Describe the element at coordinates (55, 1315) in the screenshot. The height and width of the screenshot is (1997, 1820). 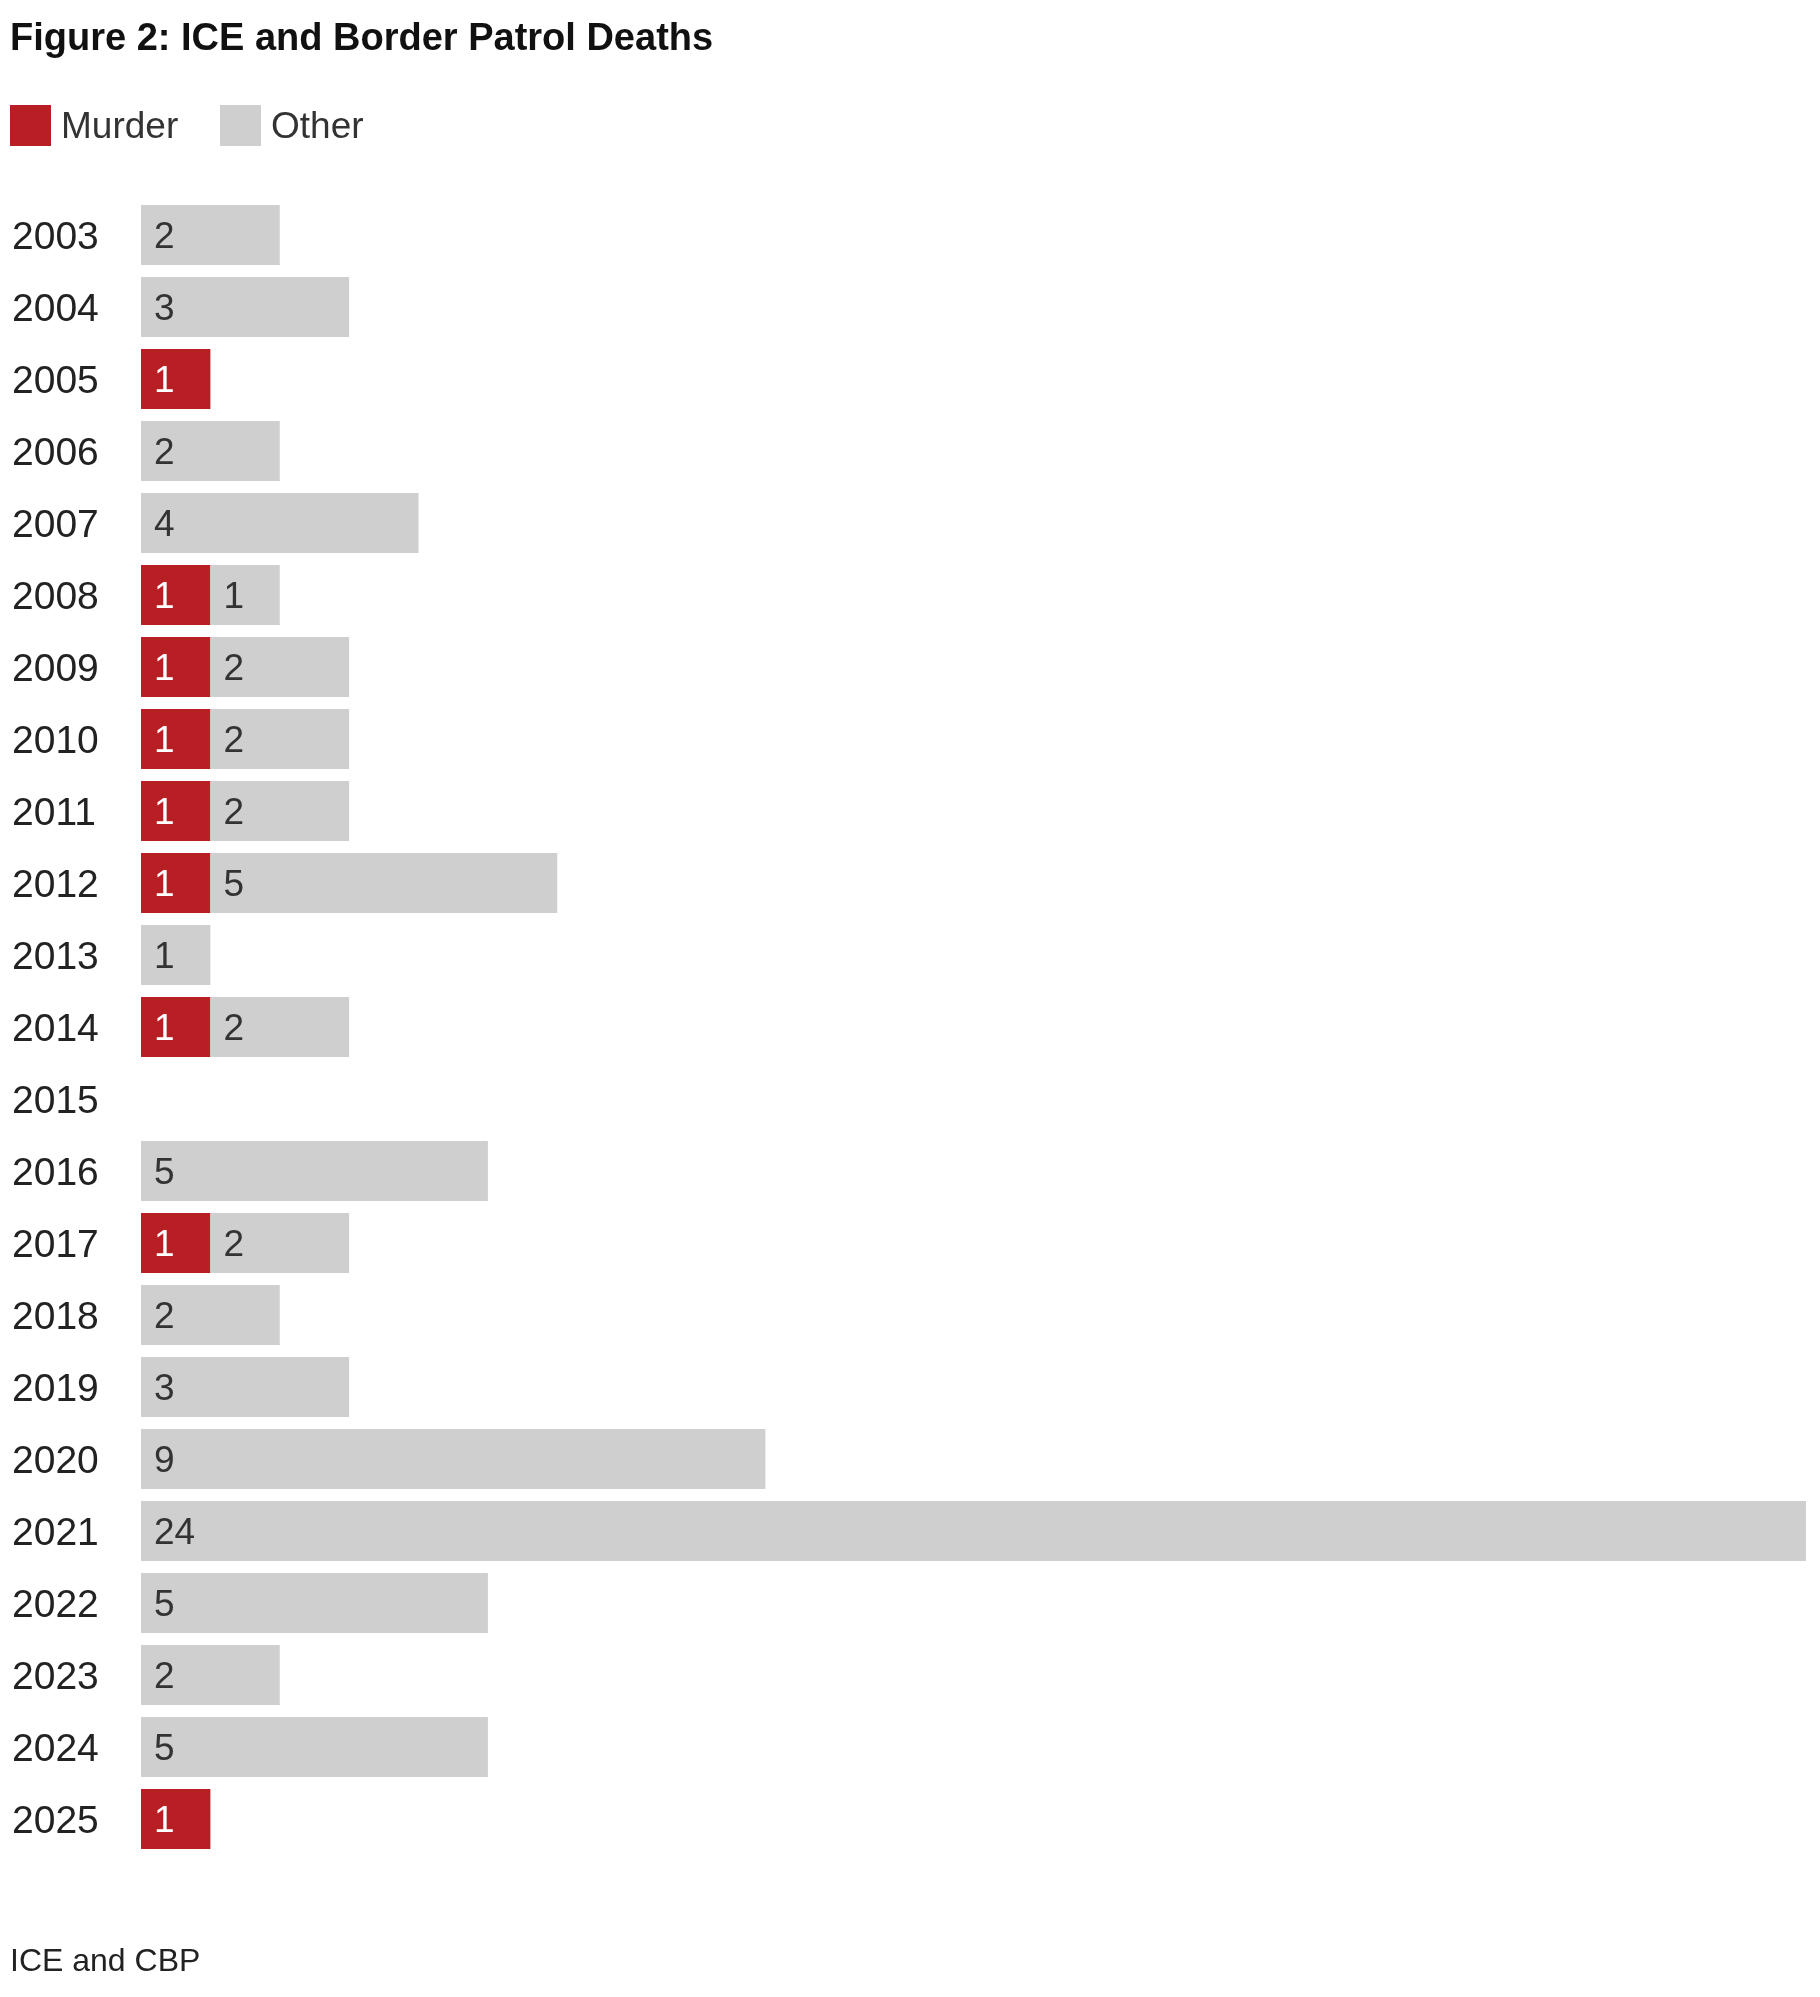
I see `y-tick-label: 2018` at that location.